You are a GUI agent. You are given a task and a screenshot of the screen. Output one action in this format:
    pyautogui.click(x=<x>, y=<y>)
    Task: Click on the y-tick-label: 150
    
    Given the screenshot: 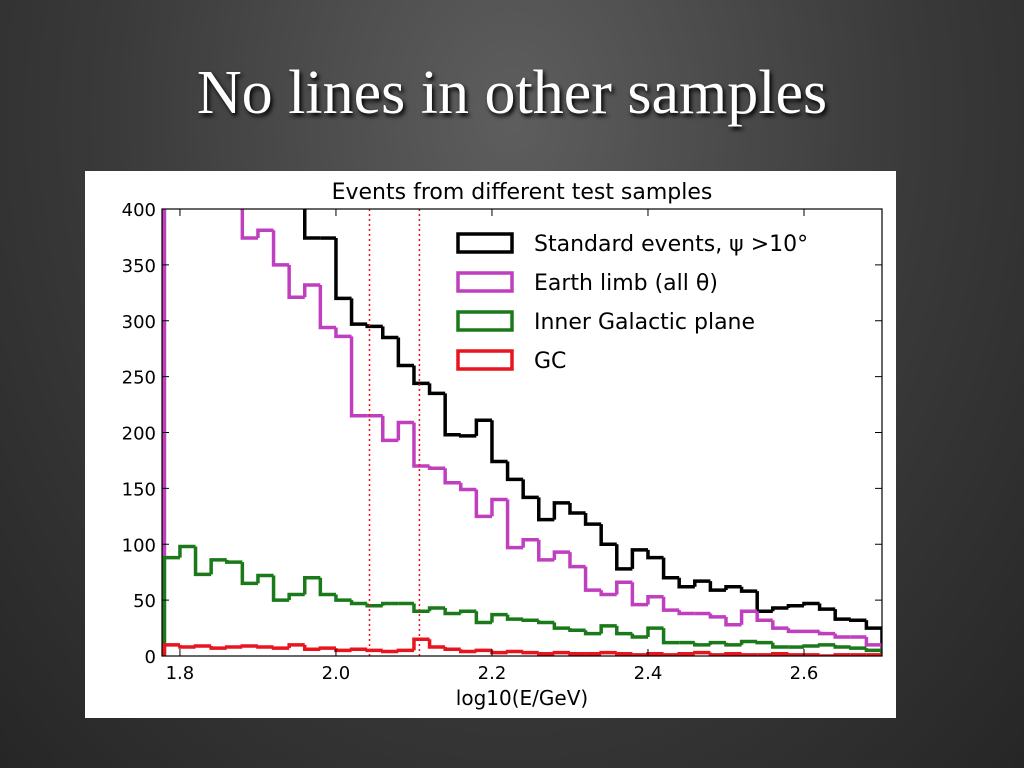 What is the action you would take?
    pyautogui.click(x=139, y=489)
    